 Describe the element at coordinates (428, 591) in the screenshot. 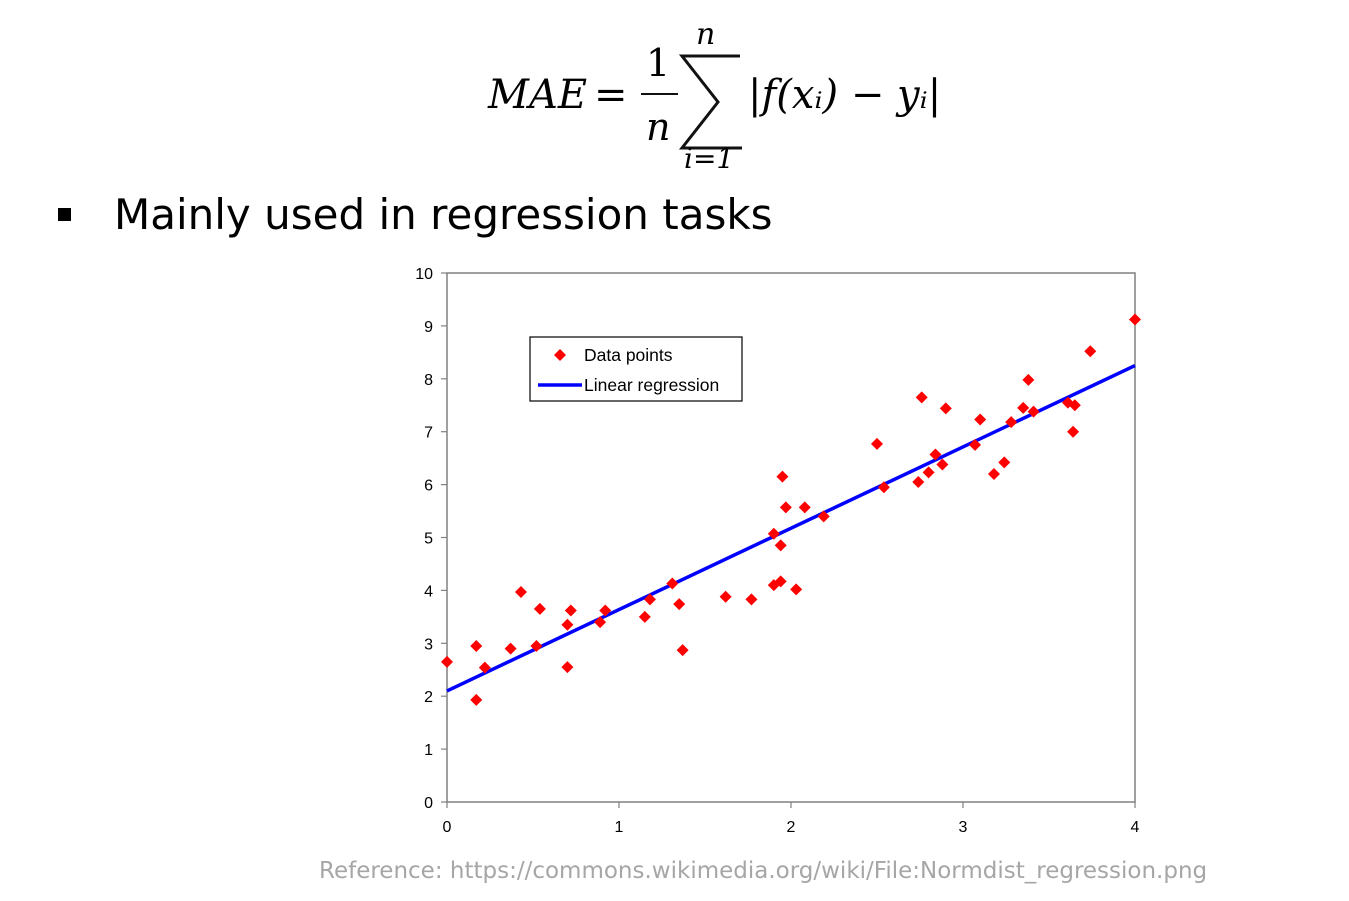

I see `y-tick-label: 4` at that location.